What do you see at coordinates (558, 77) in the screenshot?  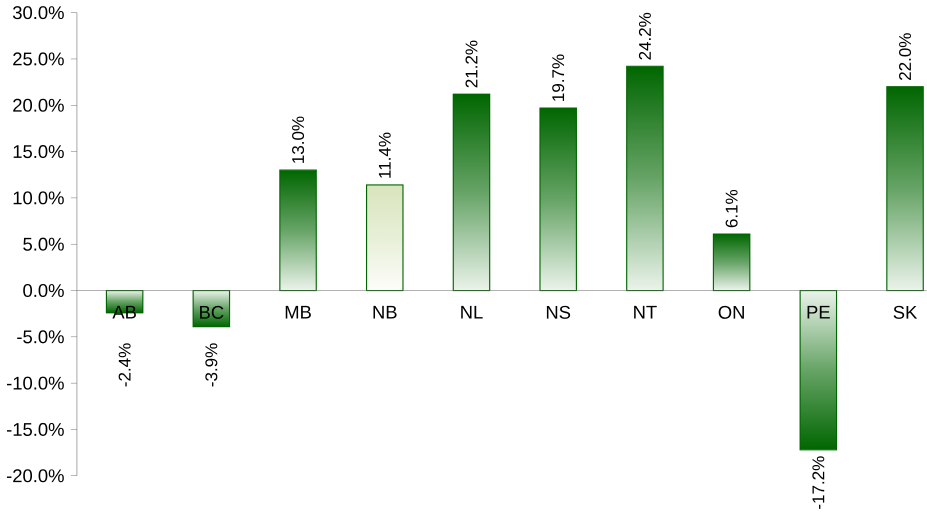 I see `data-label: 19.7%` at bounding box center [558, 77].